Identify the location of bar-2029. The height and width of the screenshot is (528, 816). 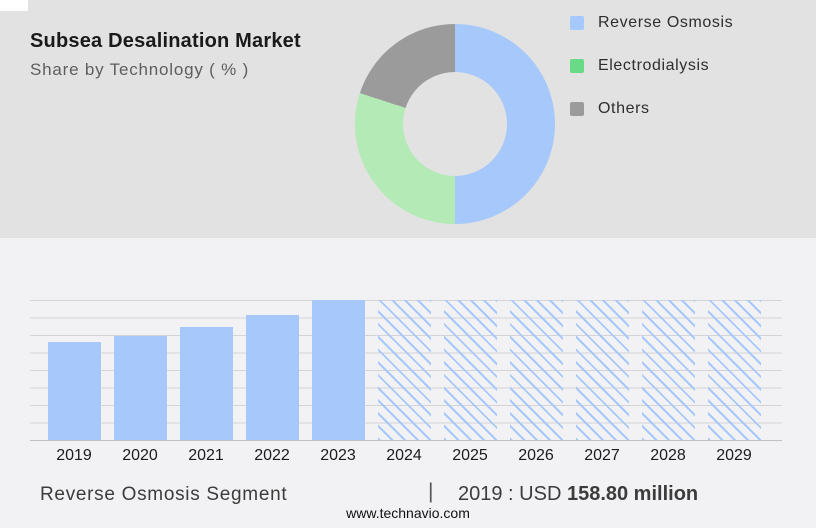
(734, 370).